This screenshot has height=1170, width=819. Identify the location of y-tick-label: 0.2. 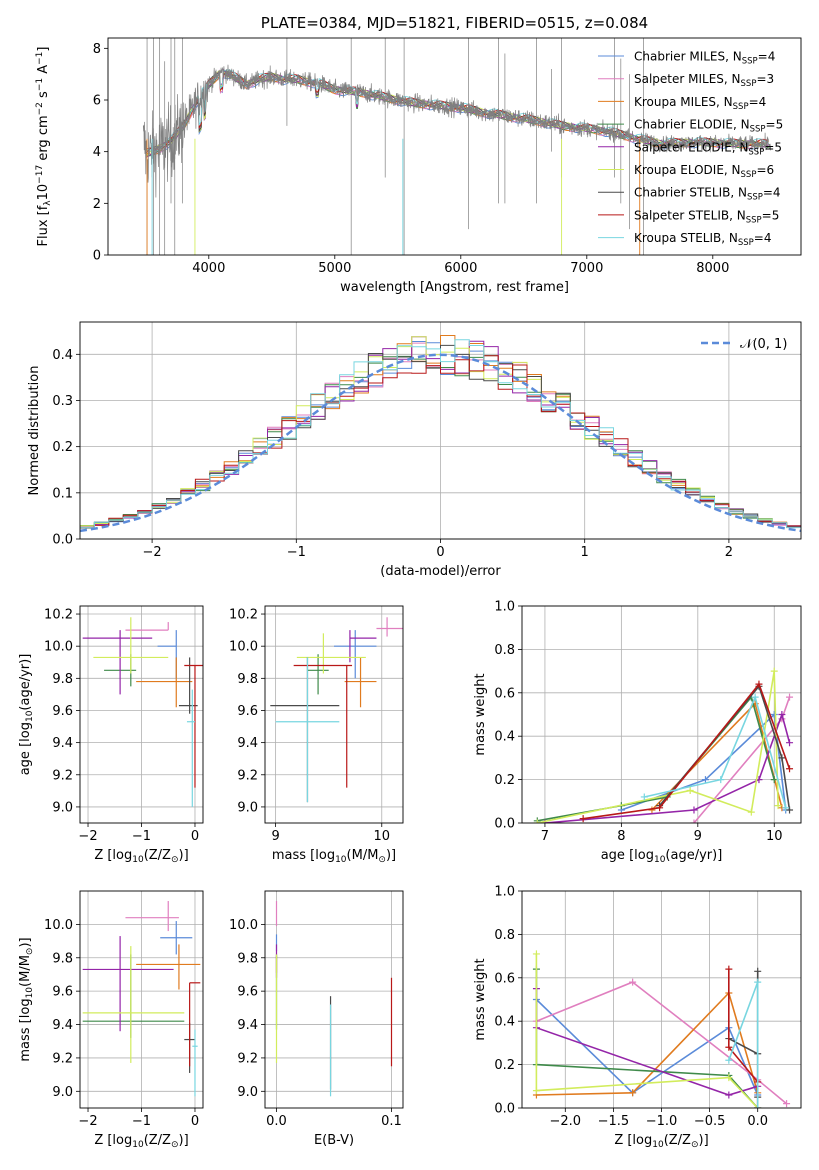
(62, 447).